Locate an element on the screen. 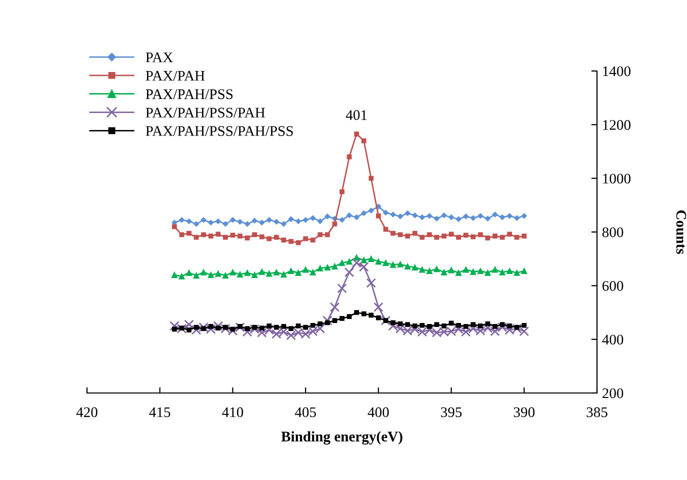  x-tick-label: 410 is located at coordinates (233, 412).